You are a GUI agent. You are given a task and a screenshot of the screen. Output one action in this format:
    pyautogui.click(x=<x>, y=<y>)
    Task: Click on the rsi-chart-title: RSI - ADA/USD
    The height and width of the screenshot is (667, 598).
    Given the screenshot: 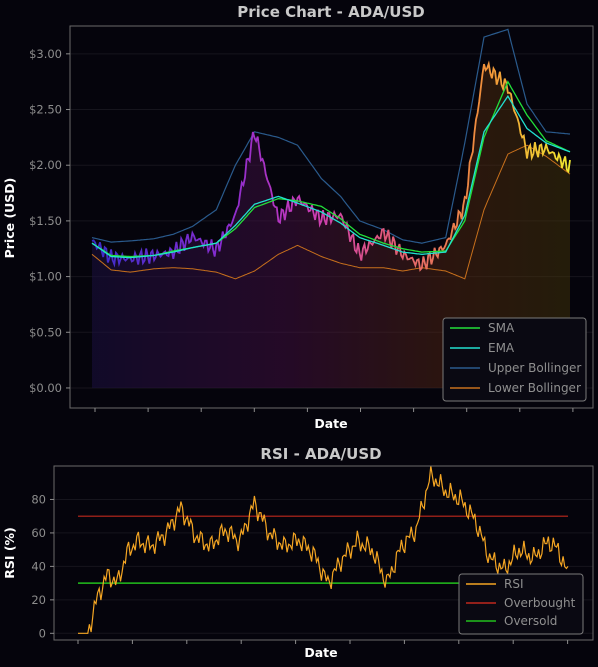 What is the action you would take?
    pyautogui.click(x=320, y=454)
    